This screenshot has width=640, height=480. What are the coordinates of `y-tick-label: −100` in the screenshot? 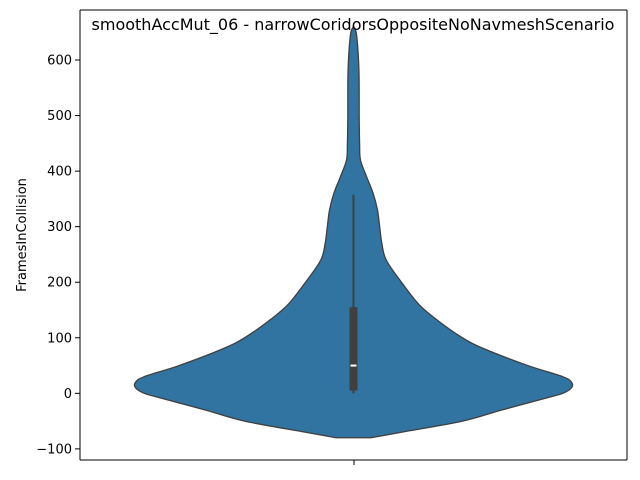 It's located at (54, 449).